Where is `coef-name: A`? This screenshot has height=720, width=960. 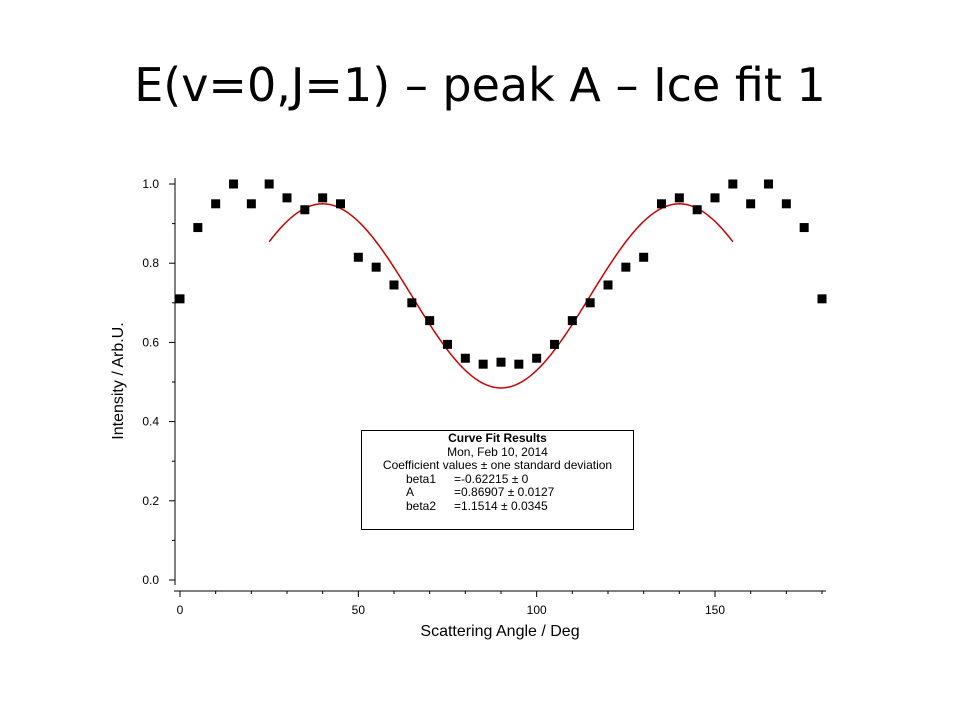
coef-name: A is located at coordinates (410, 492).